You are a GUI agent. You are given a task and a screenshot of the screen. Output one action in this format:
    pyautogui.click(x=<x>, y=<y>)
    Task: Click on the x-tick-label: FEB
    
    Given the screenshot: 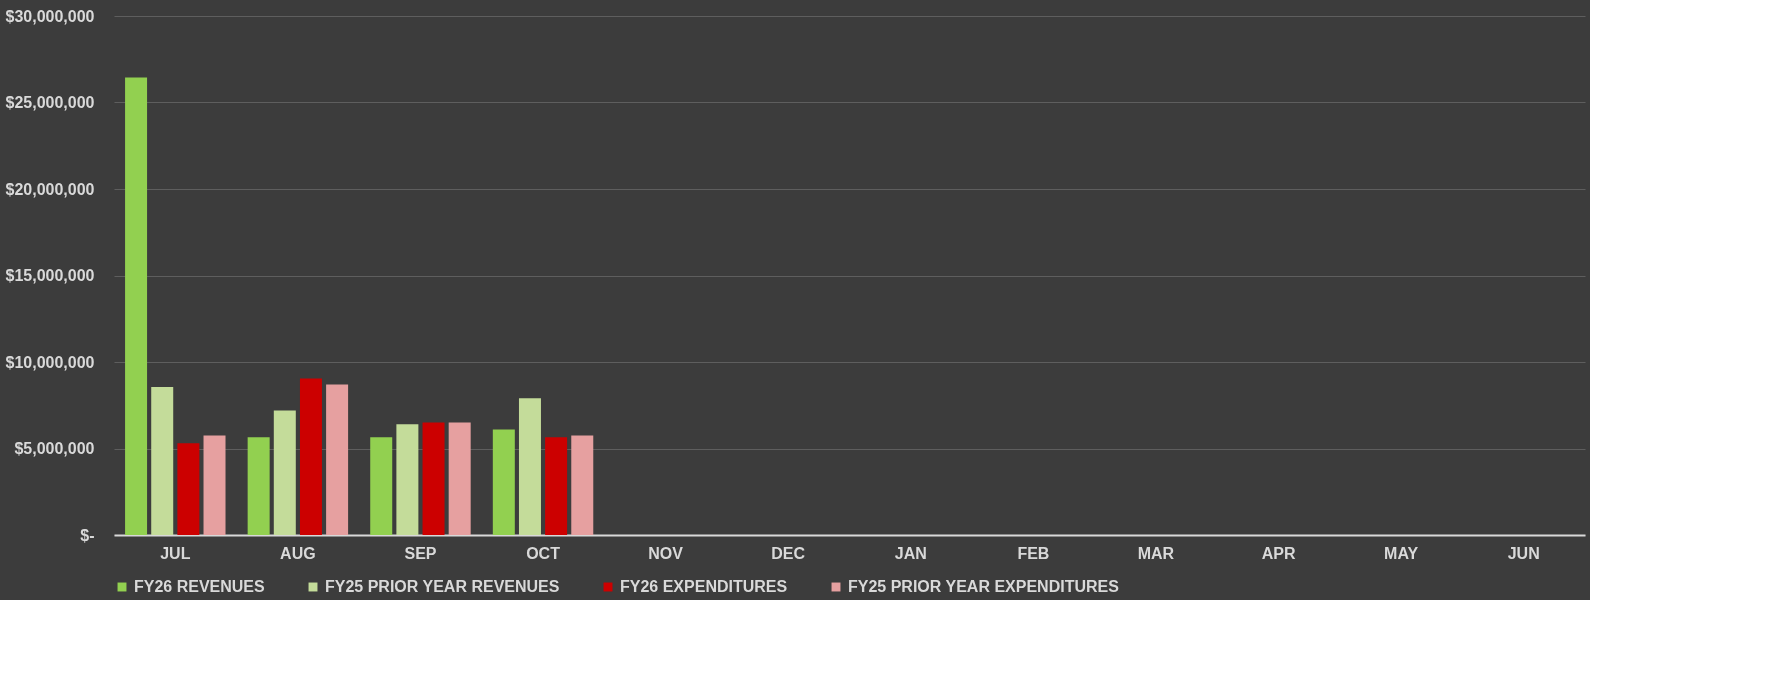 What is the action you would take?
    pyautogui.click(x=1033, y=553)
    